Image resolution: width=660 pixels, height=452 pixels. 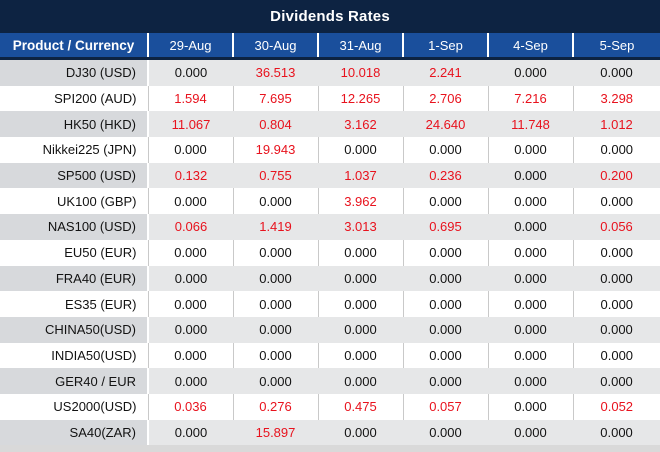 I want to click on dividend-value: 3.298, so click(x=616, y=98).